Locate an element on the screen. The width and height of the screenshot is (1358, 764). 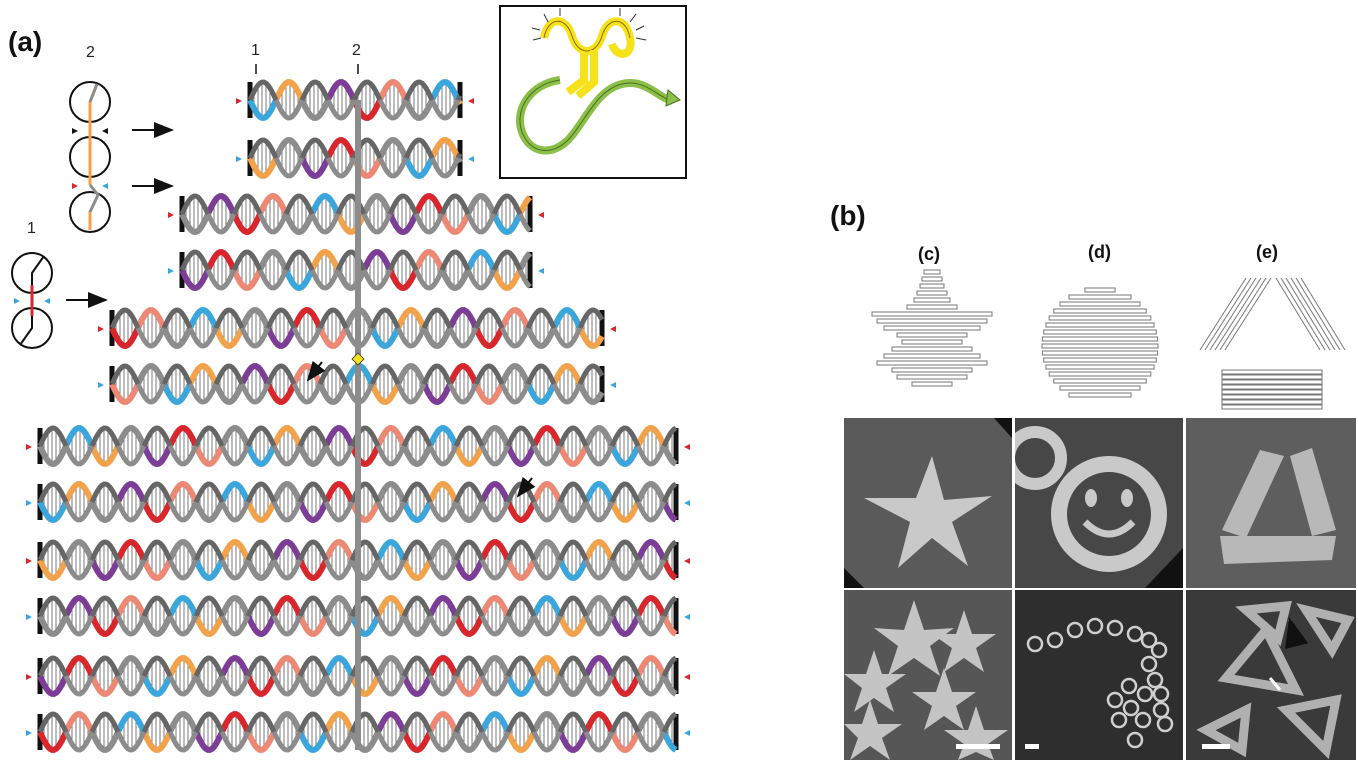
afm-star-closeup is located at coordinates (928, 503).